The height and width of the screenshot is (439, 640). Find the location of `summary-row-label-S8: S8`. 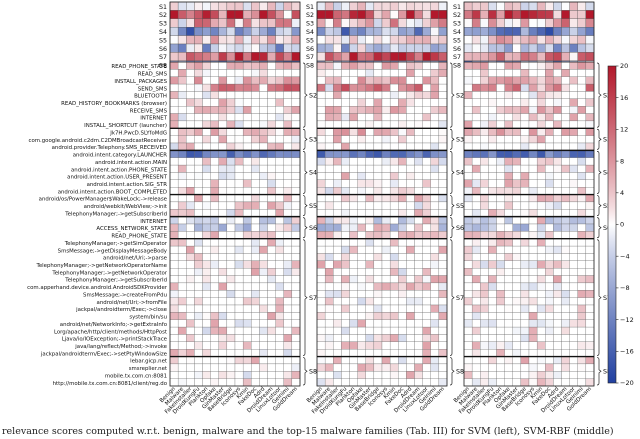

summary-row-label-S8: S8 is located at coordinates (457, 66).